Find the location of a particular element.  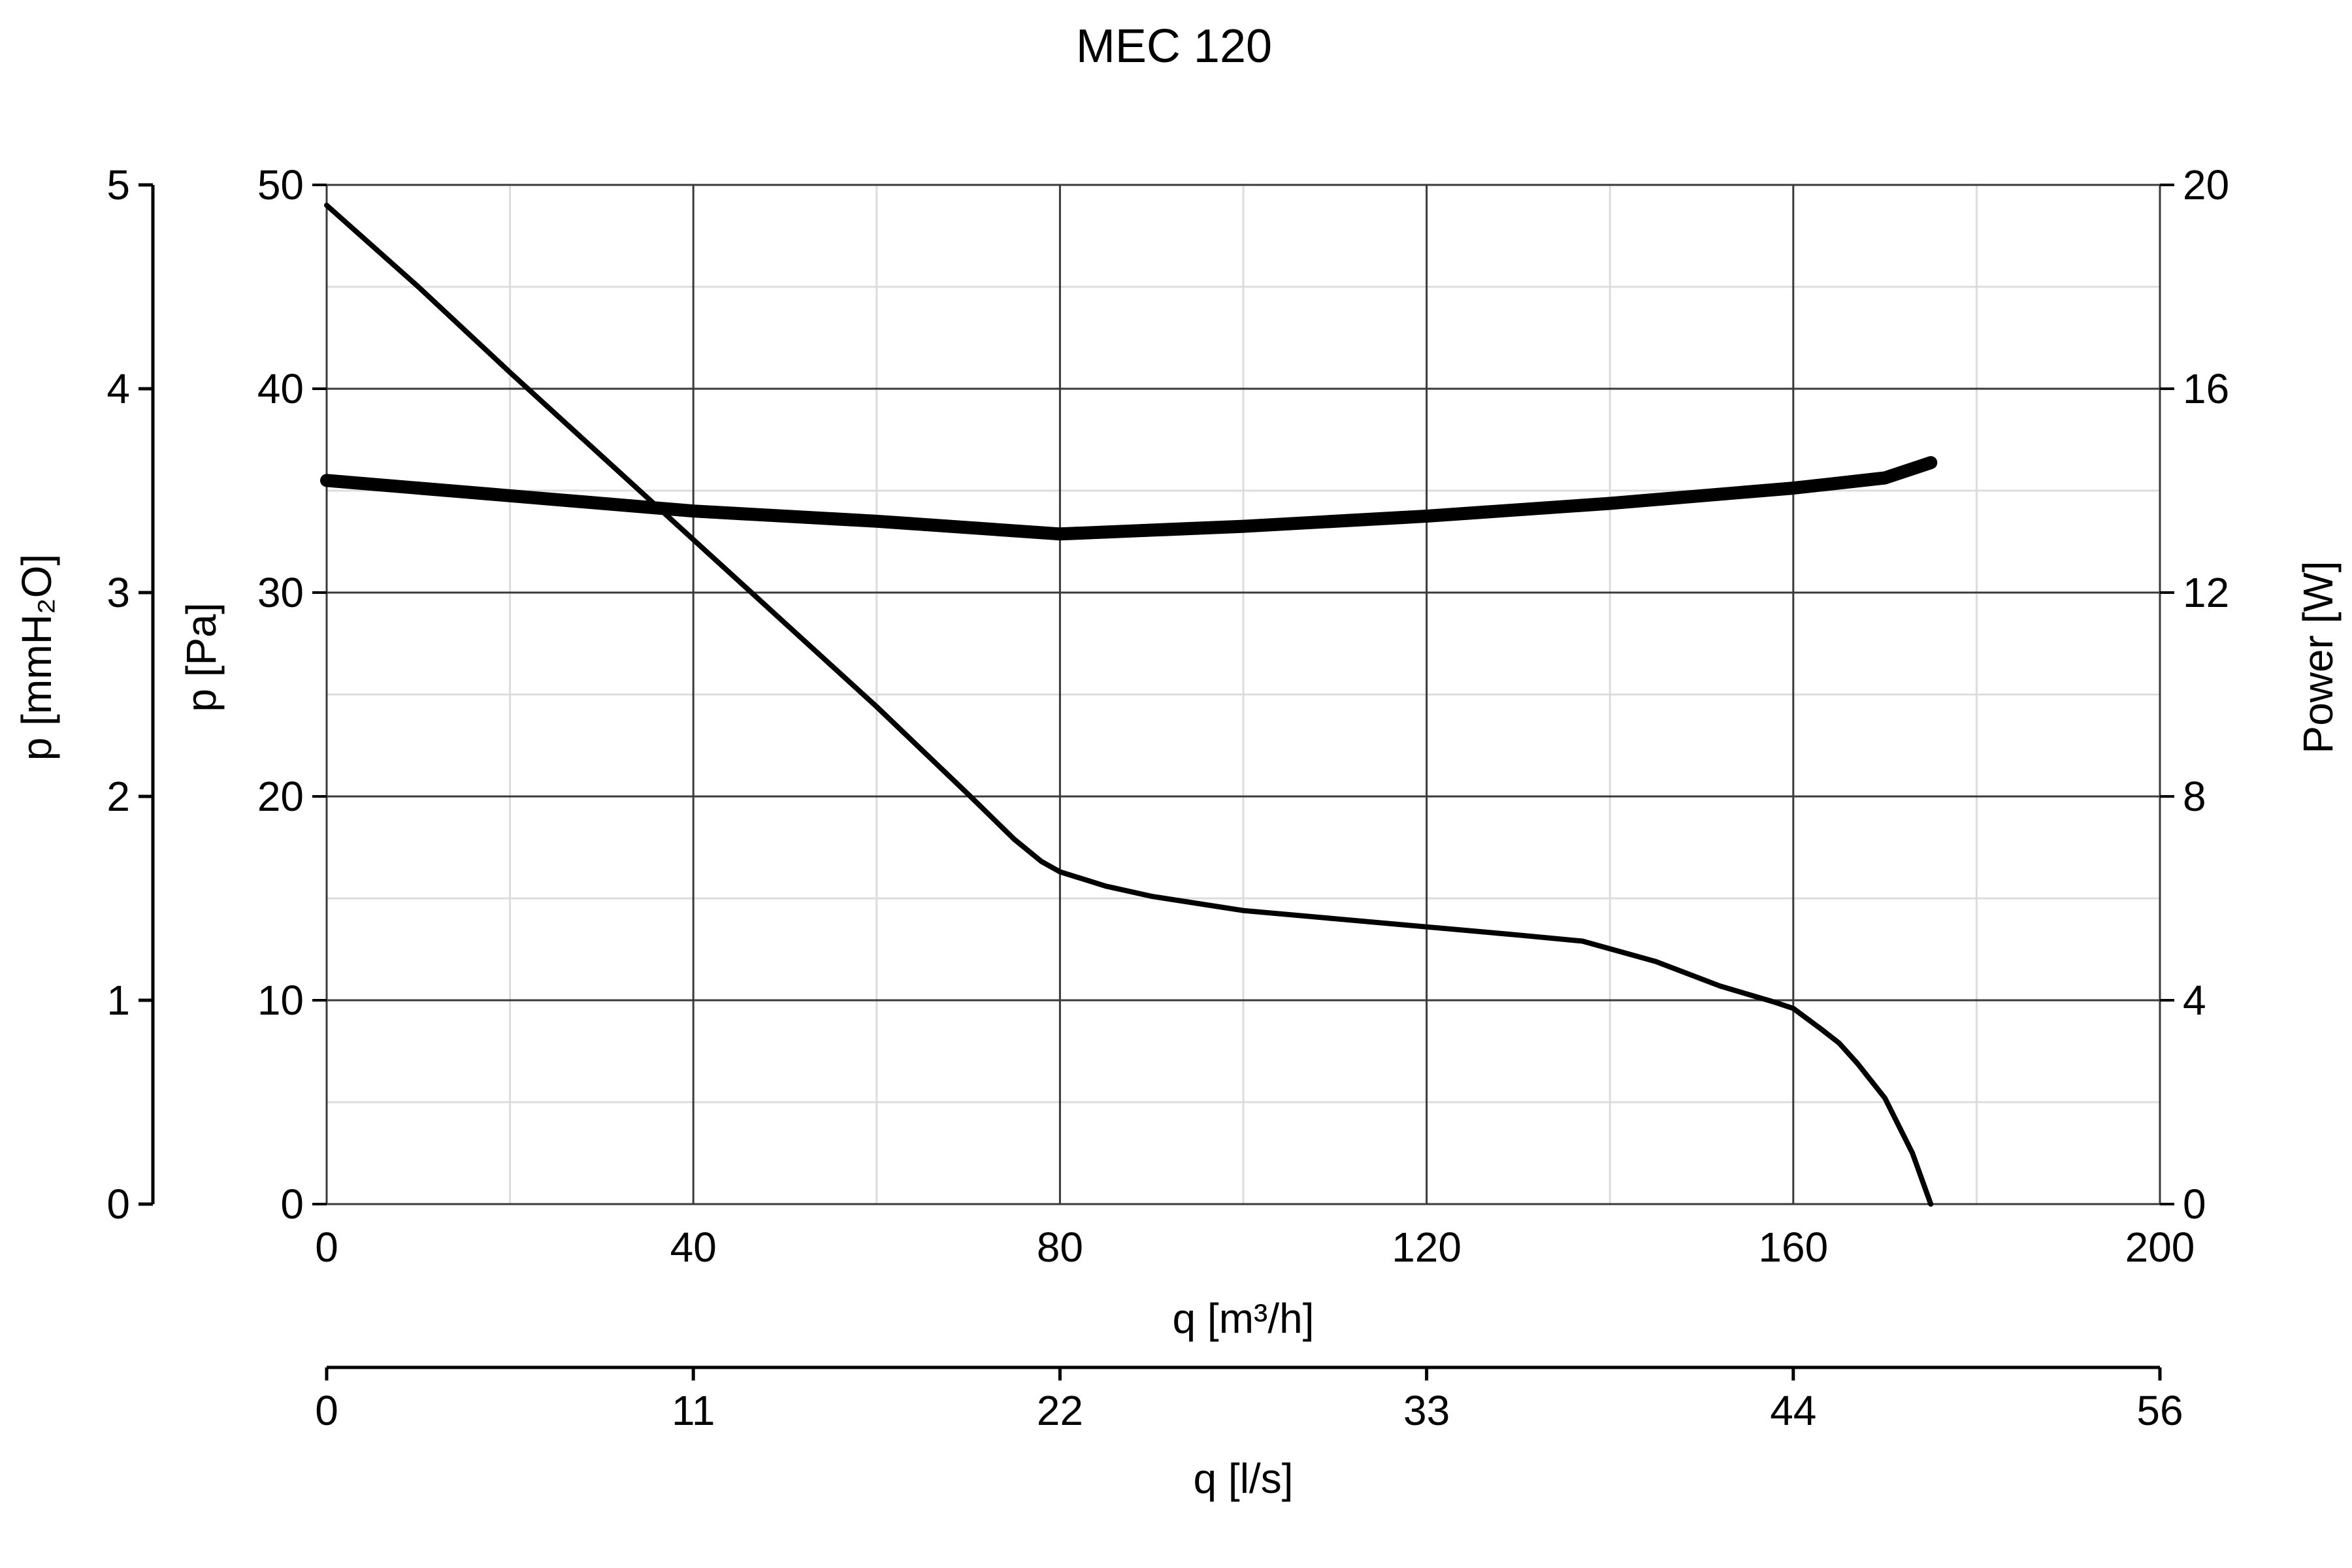

x-secondary-tick-label: 56 is located at coordinates (2159, 1410).